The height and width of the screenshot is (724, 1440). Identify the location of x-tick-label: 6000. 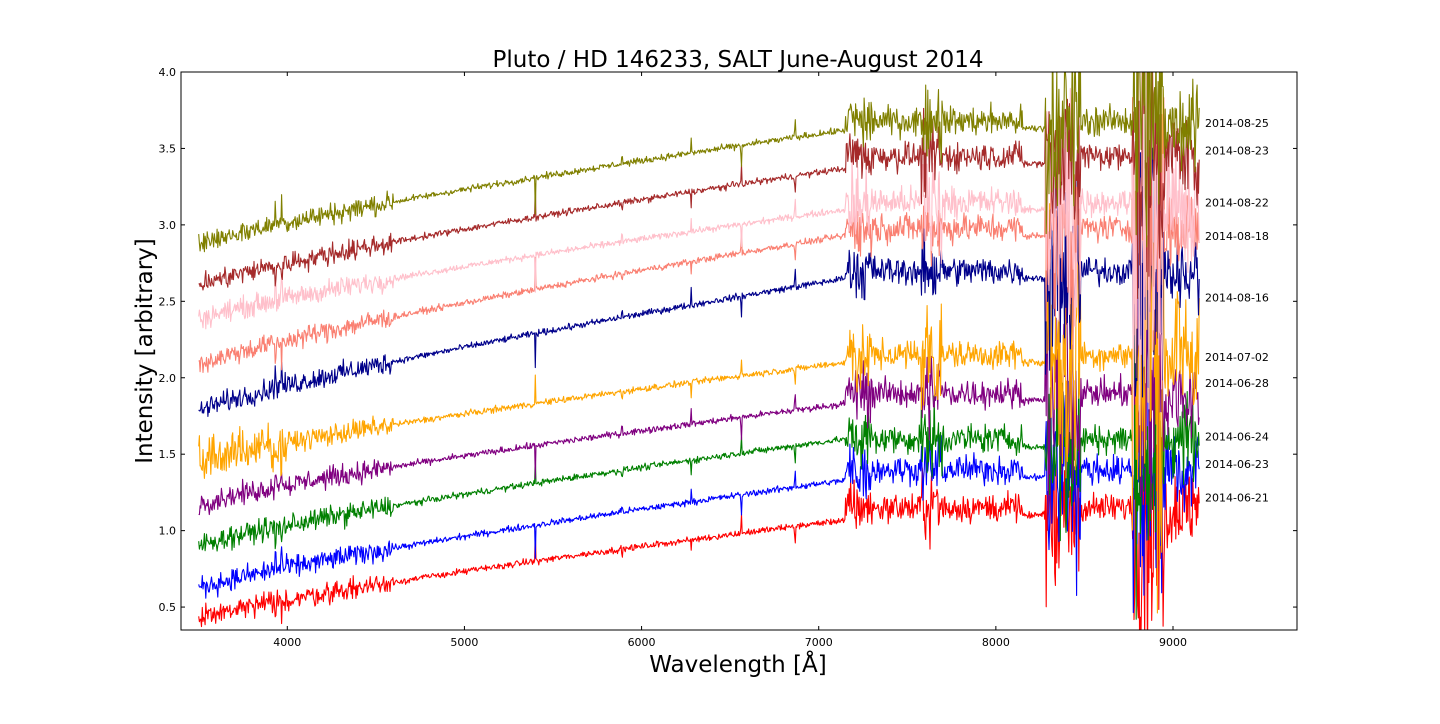
(642, 642).